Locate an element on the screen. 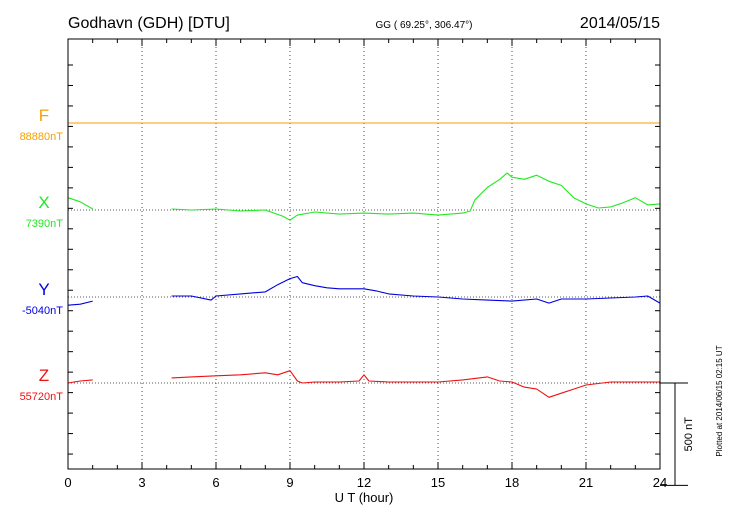 The image size is (730, 520). series-line-x is located at coordinates (364, 196).